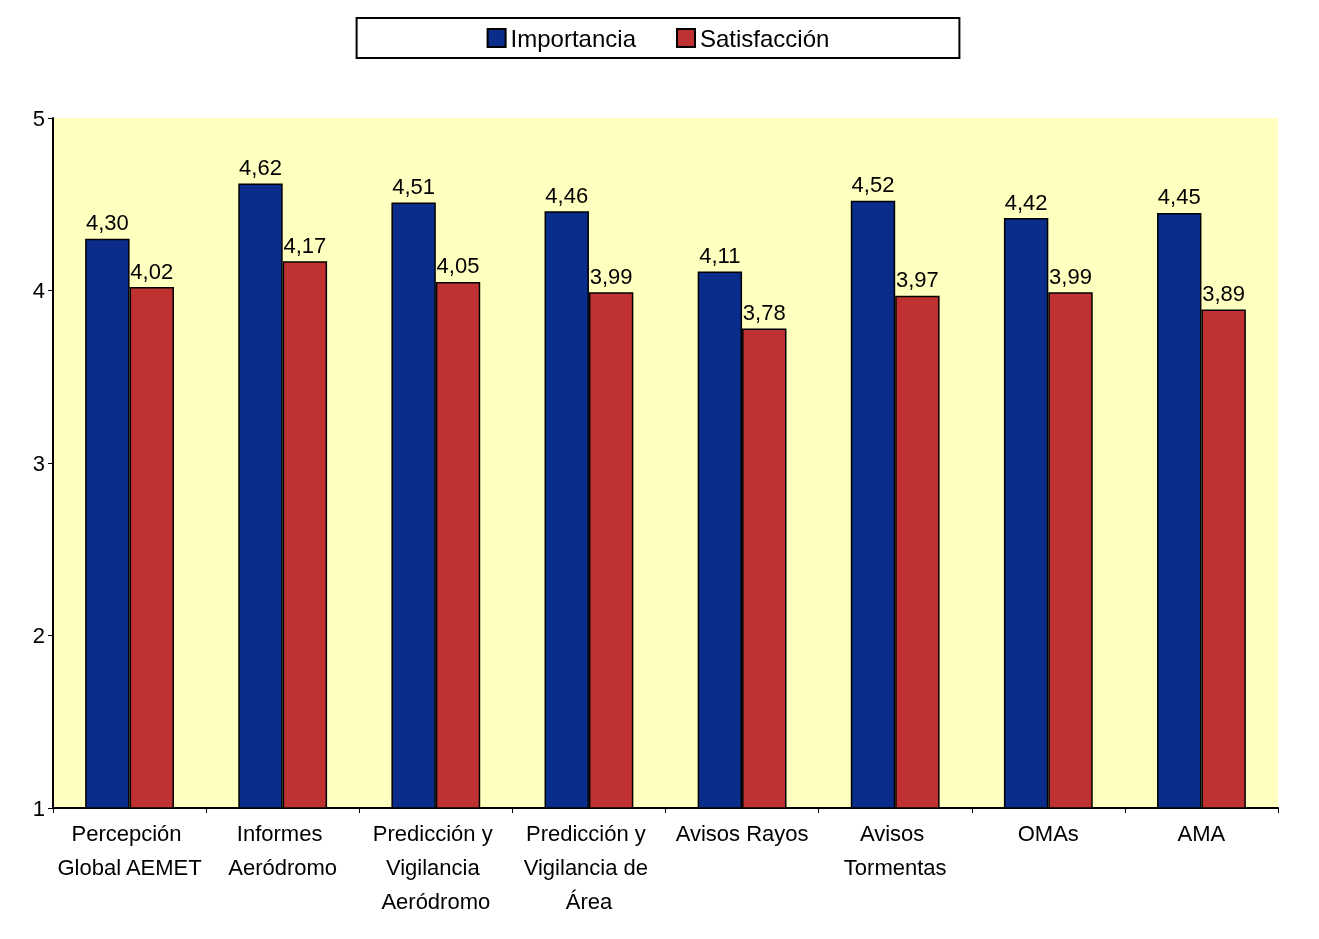  What do you see at coordinates (742, 833) in the screenshot?
I see `x-tick-label: Avisos Rayos` at bounding box center [742, 833].